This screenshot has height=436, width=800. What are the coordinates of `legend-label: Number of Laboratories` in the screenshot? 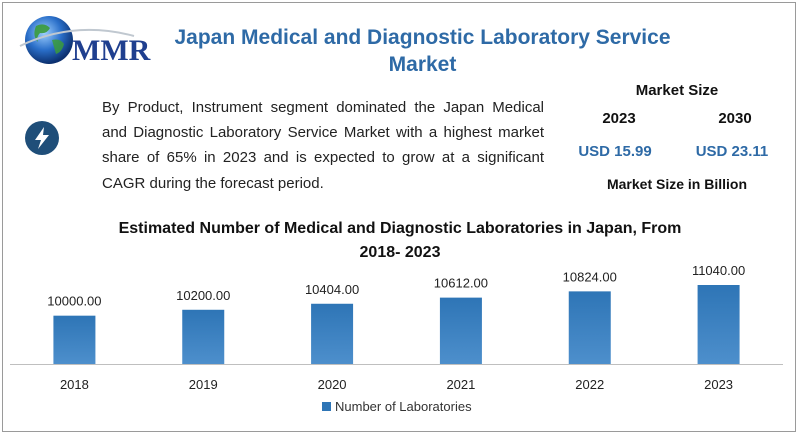 It's located at (403, 406).